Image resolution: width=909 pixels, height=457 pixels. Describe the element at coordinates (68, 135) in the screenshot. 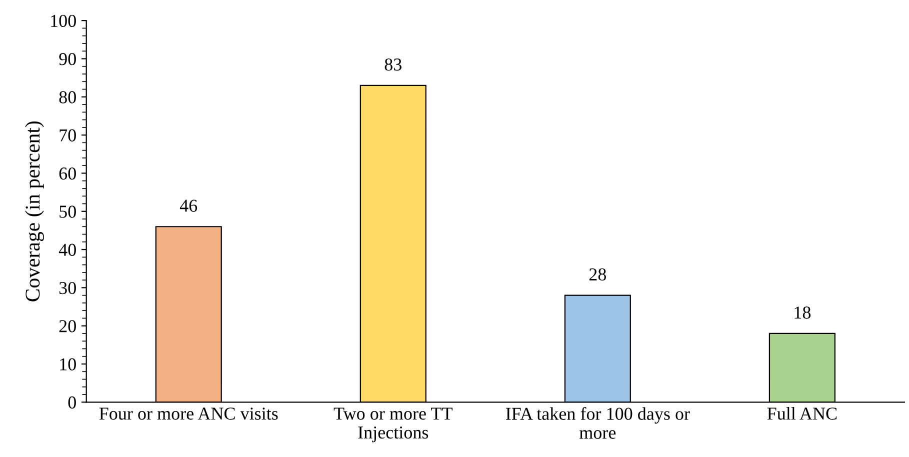

I see `y-tick-label: 70` at that location.